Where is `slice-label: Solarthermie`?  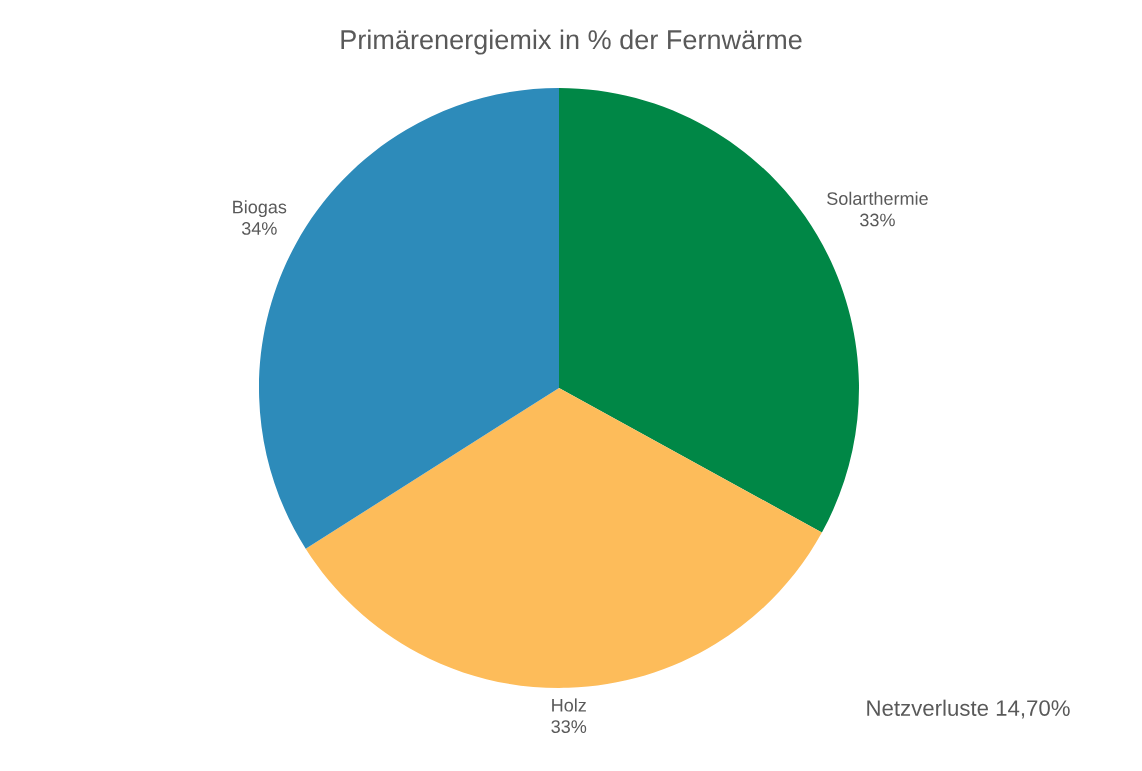 slice-label: Solarthermie is located at coordinates (877, 198).